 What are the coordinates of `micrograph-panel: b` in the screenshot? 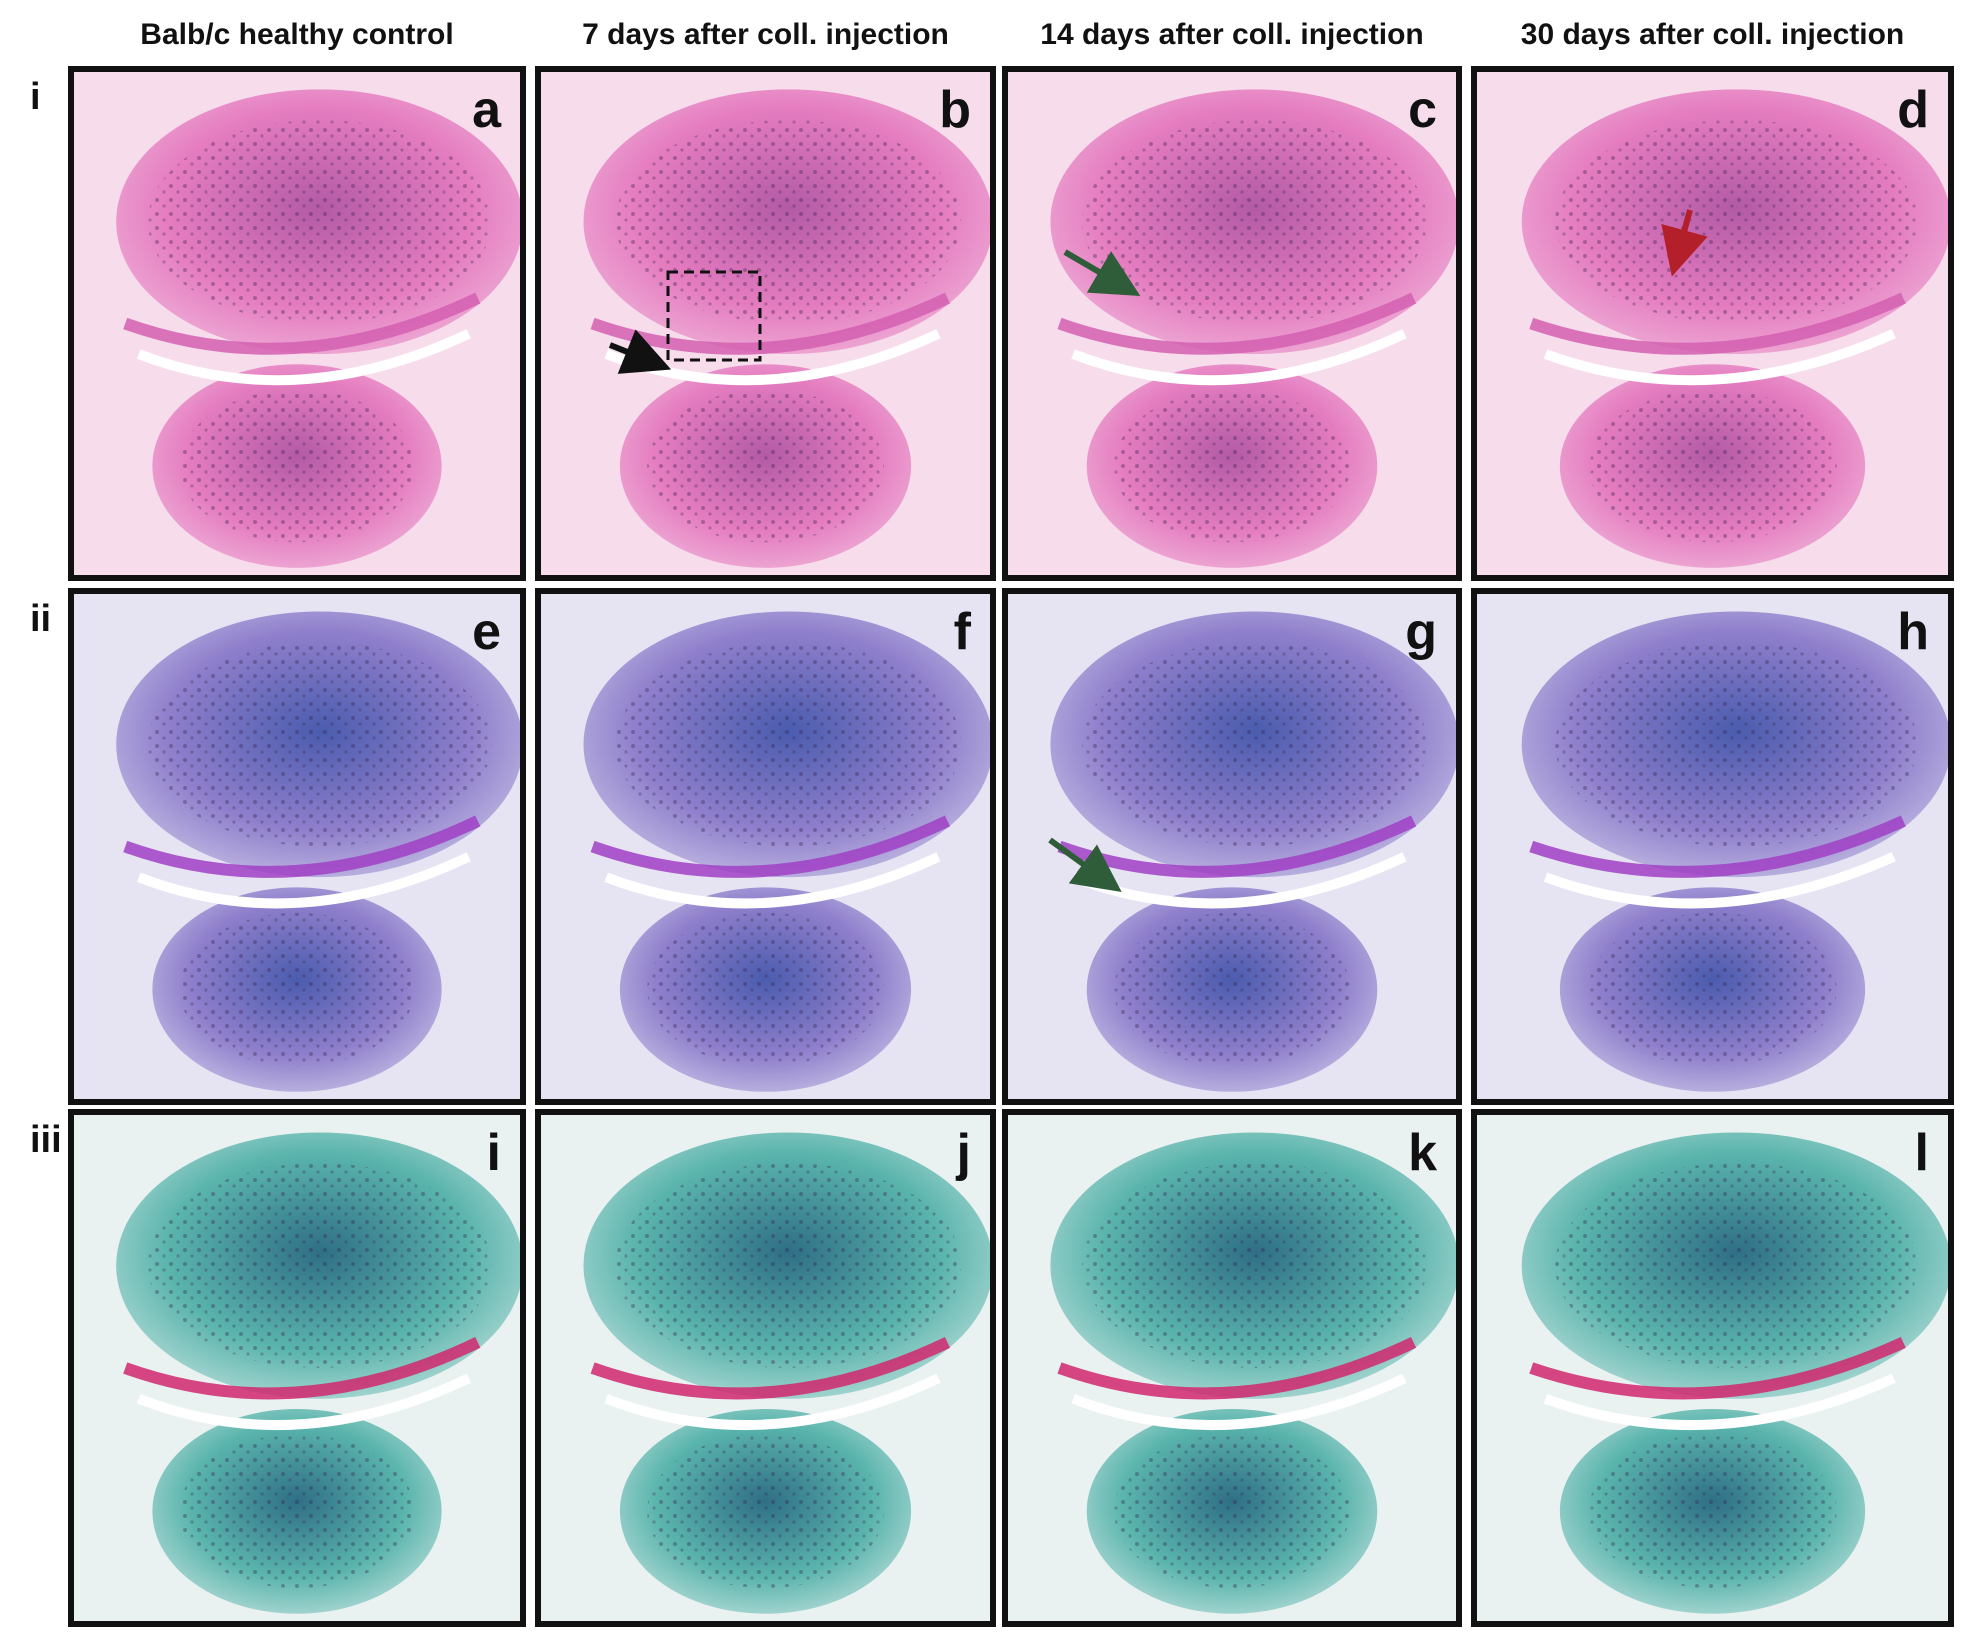 It's located at (765, 323).